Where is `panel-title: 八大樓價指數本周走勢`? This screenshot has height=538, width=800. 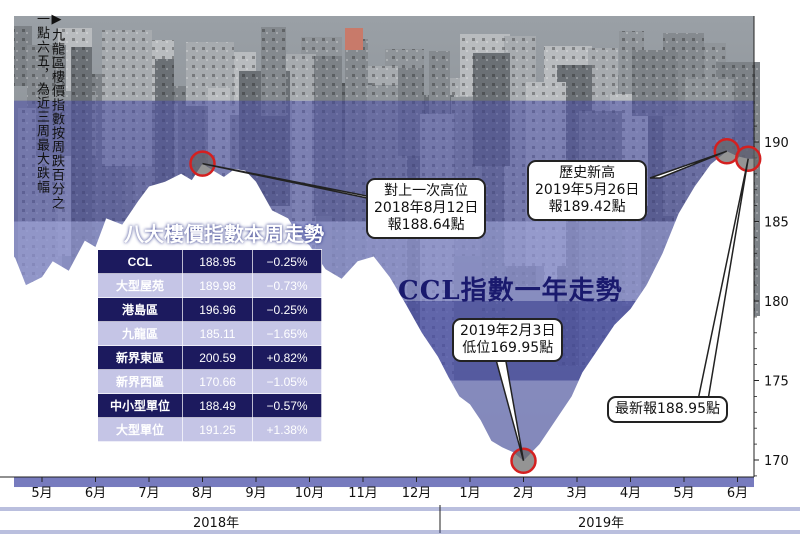 panel-title: 八大樓價指數本周走勢 is located at coordinates (224, 234).